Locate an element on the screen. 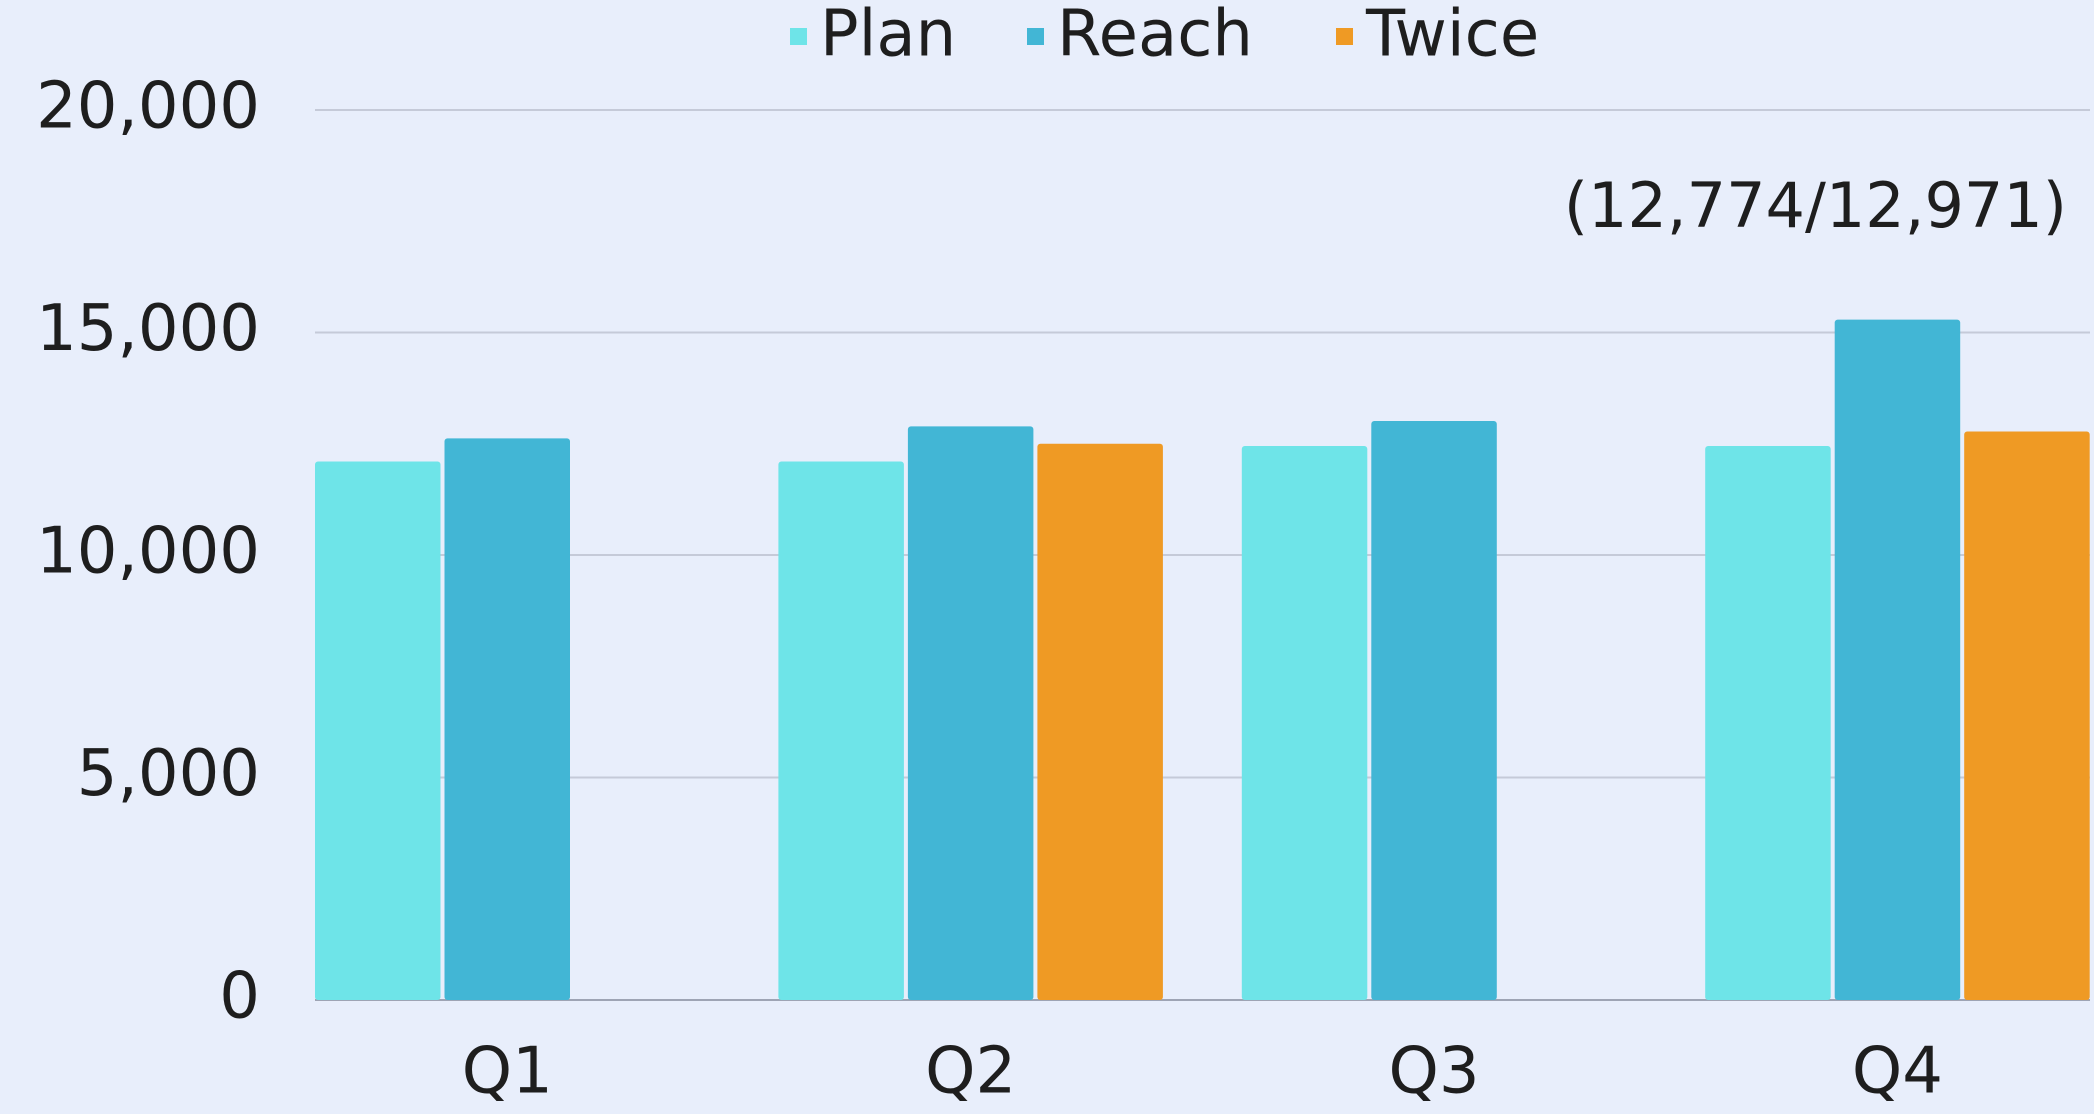  legend-label: Plan is located at coordinates (888, 36).